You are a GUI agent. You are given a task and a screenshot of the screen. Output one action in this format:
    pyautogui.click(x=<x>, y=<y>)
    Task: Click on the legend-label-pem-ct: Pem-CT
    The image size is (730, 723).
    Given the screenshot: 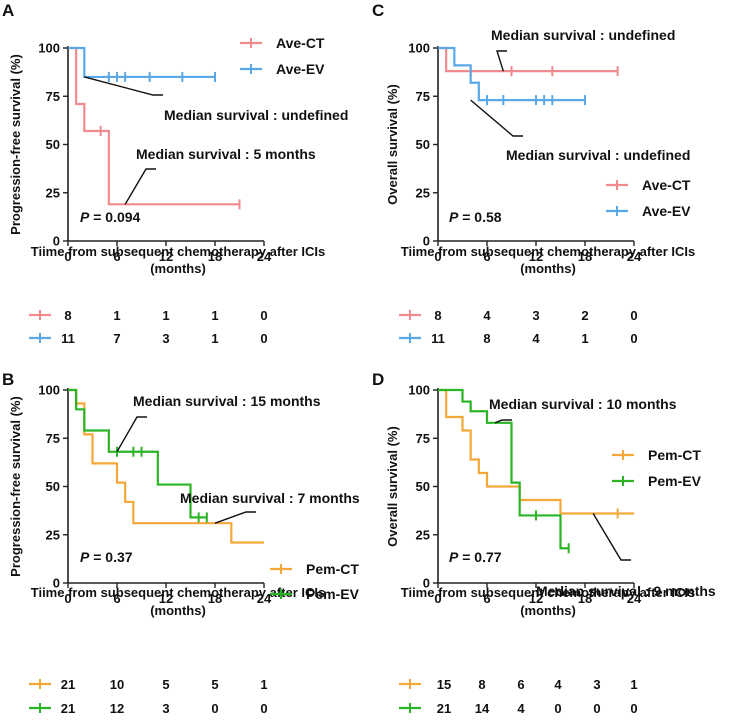 What is the action you would take?
    pyautogui.click(x=674, y=455)
    